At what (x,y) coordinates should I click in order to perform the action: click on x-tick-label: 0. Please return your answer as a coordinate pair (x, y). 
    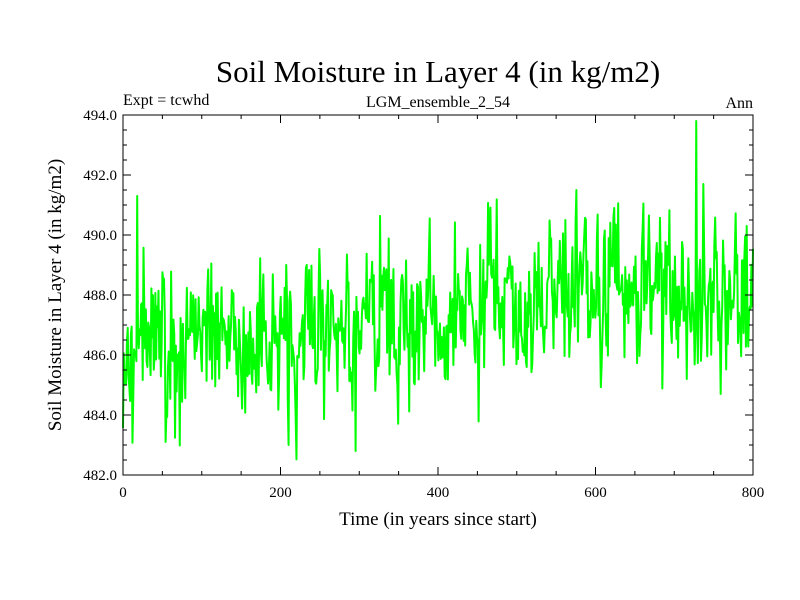
    Looking at the image, I should click on (123, 493).